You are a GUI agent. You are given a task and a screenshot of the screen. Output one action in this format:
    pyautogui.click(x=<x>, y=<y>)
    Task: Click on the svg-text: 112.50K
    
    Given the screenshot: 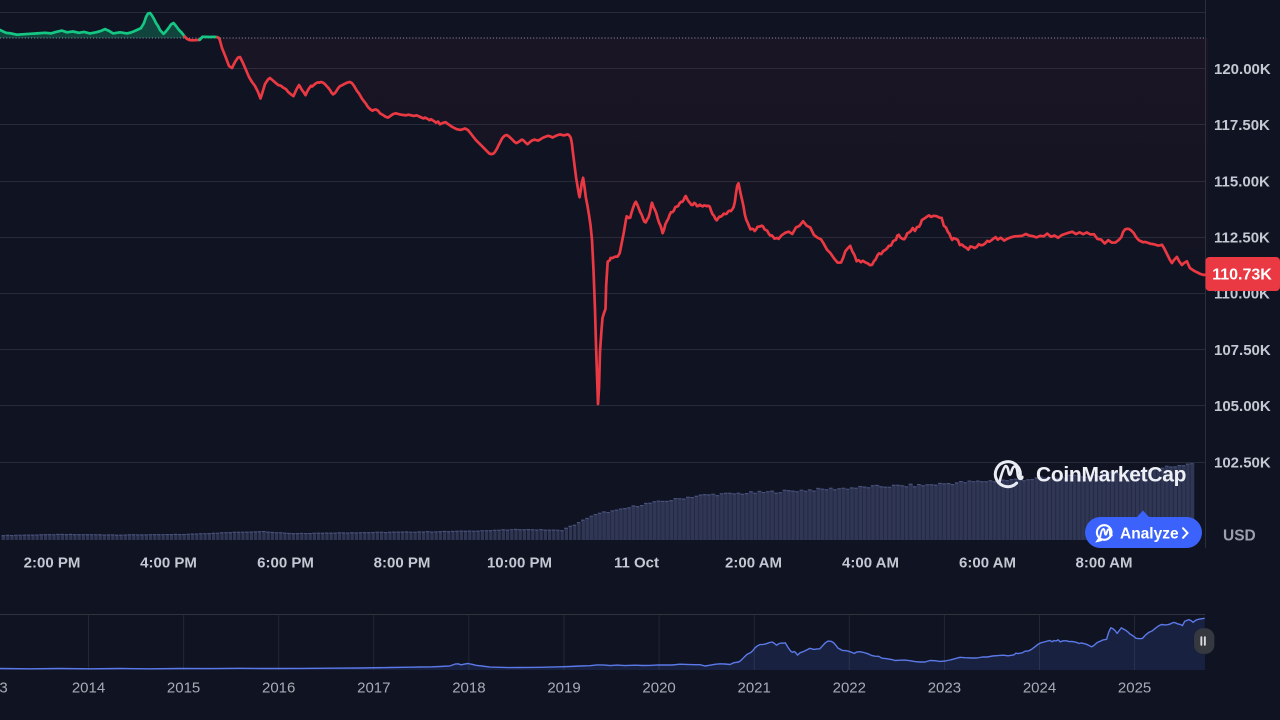 What is the action you would take?
    pyautogui.click(x=1242, y=238)
    